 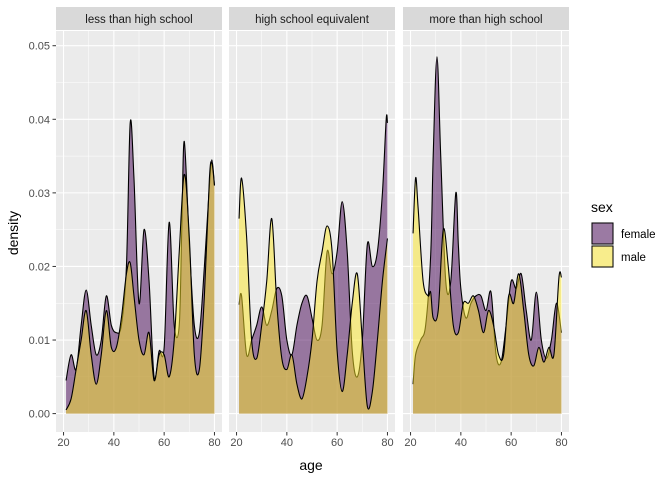 I want to click on y-tick-label: 0.03, so click(x=39, y=194).